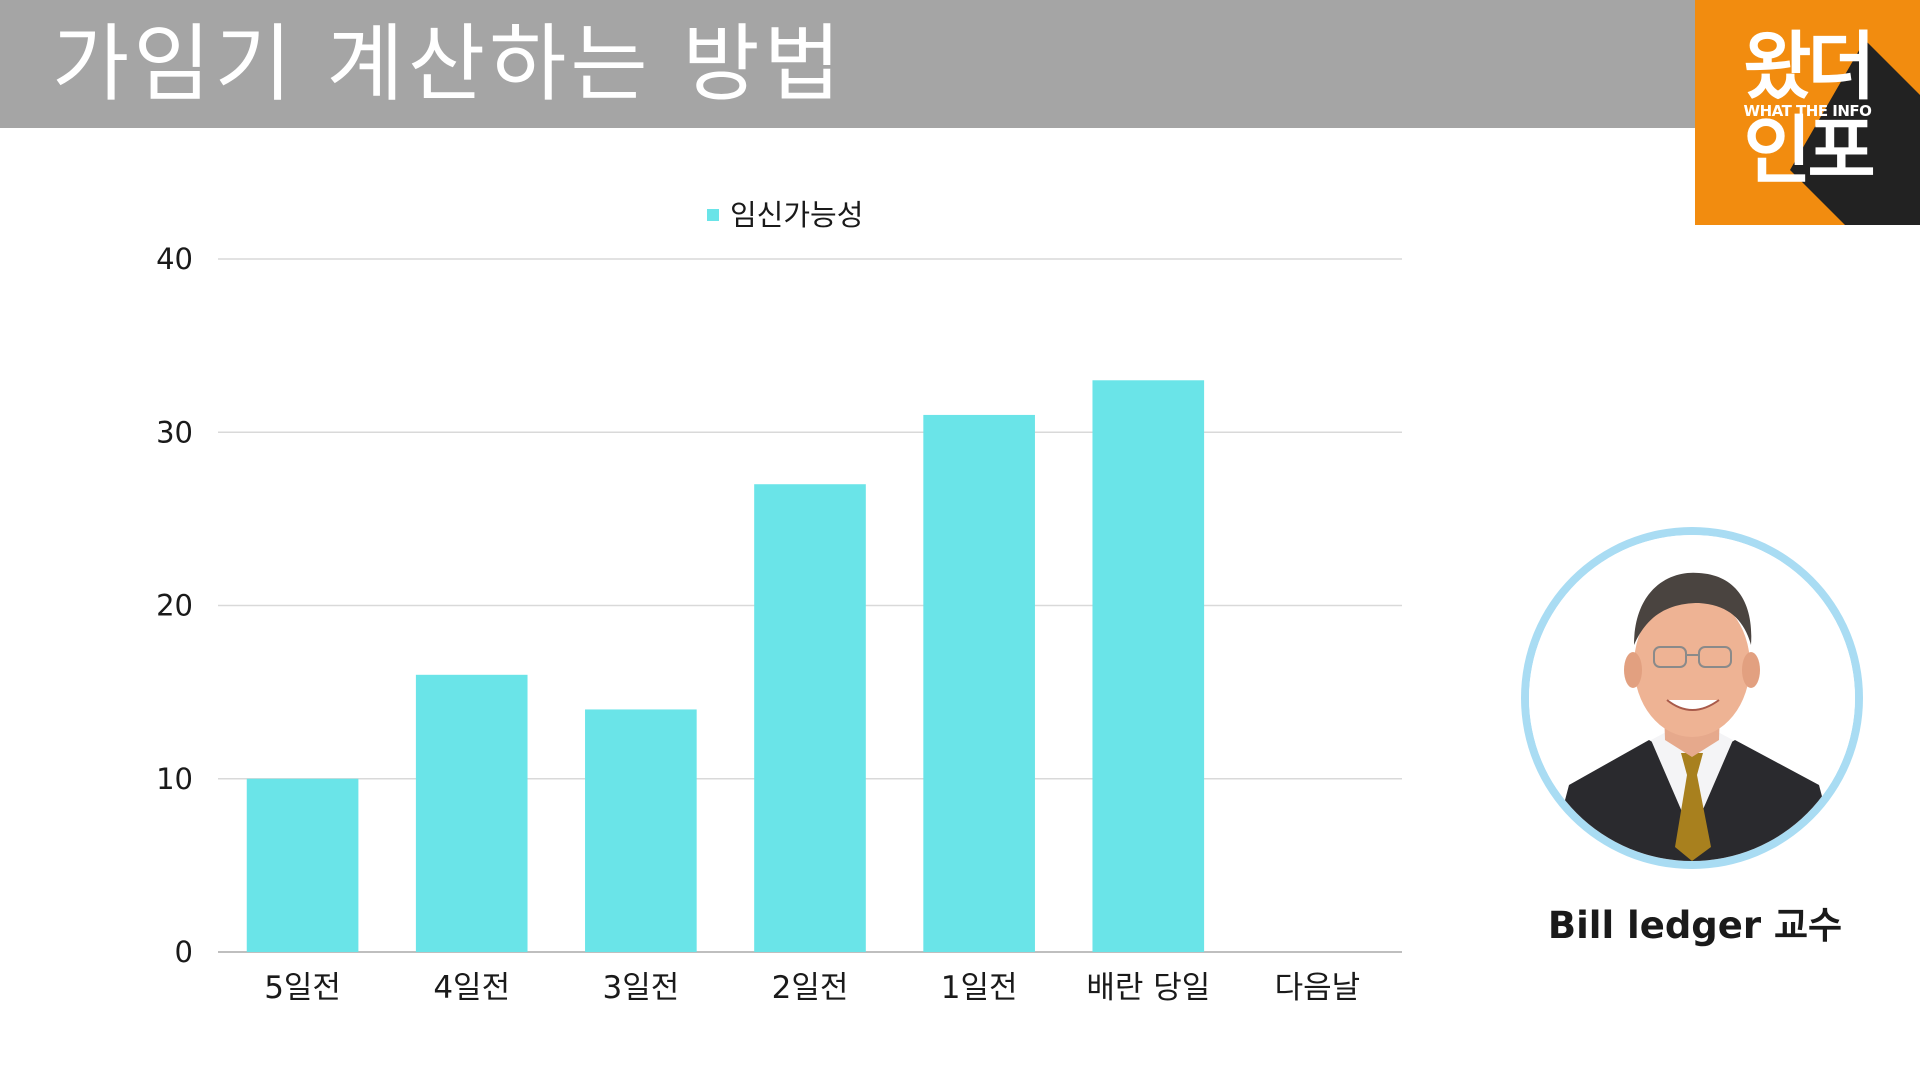 Image resolution: width=1920 pixels, height=1080 pixels. What do you see at coordinates (1695, 925) in the screenshot?
I see `portrait-caption: Bill ledger 교수` at bounding box center [1695, 925].